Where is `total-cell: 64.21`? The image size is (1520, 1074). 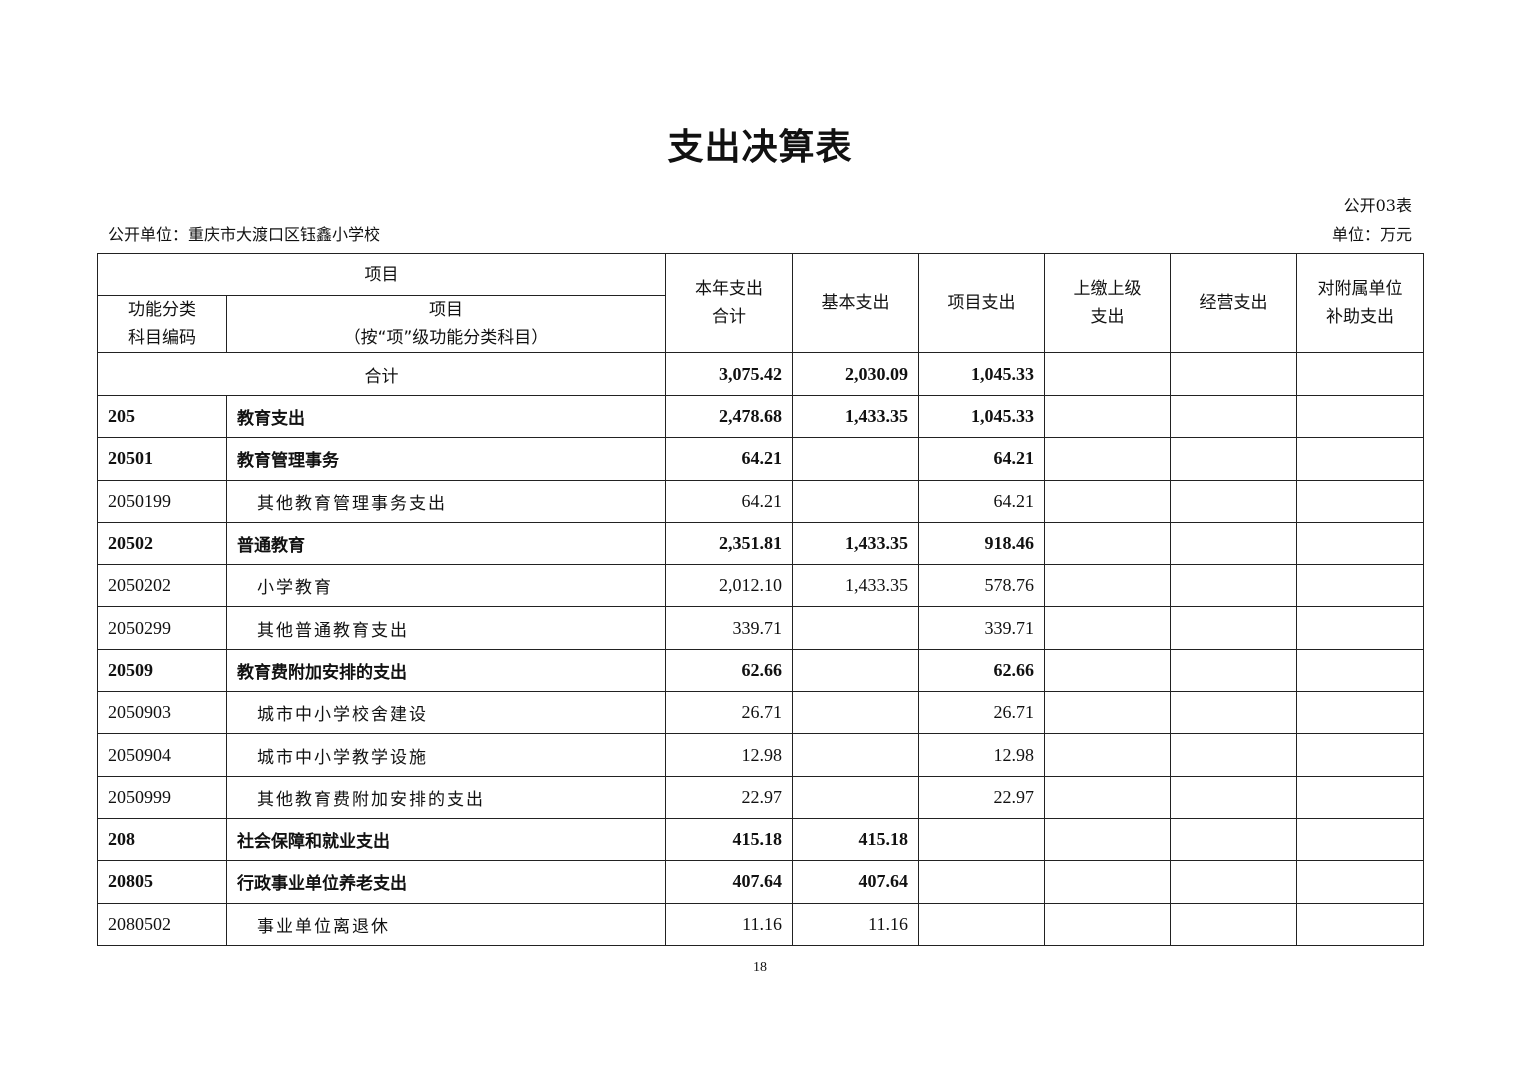
total-cell: 64.21 is located at coordinates (729, 501).